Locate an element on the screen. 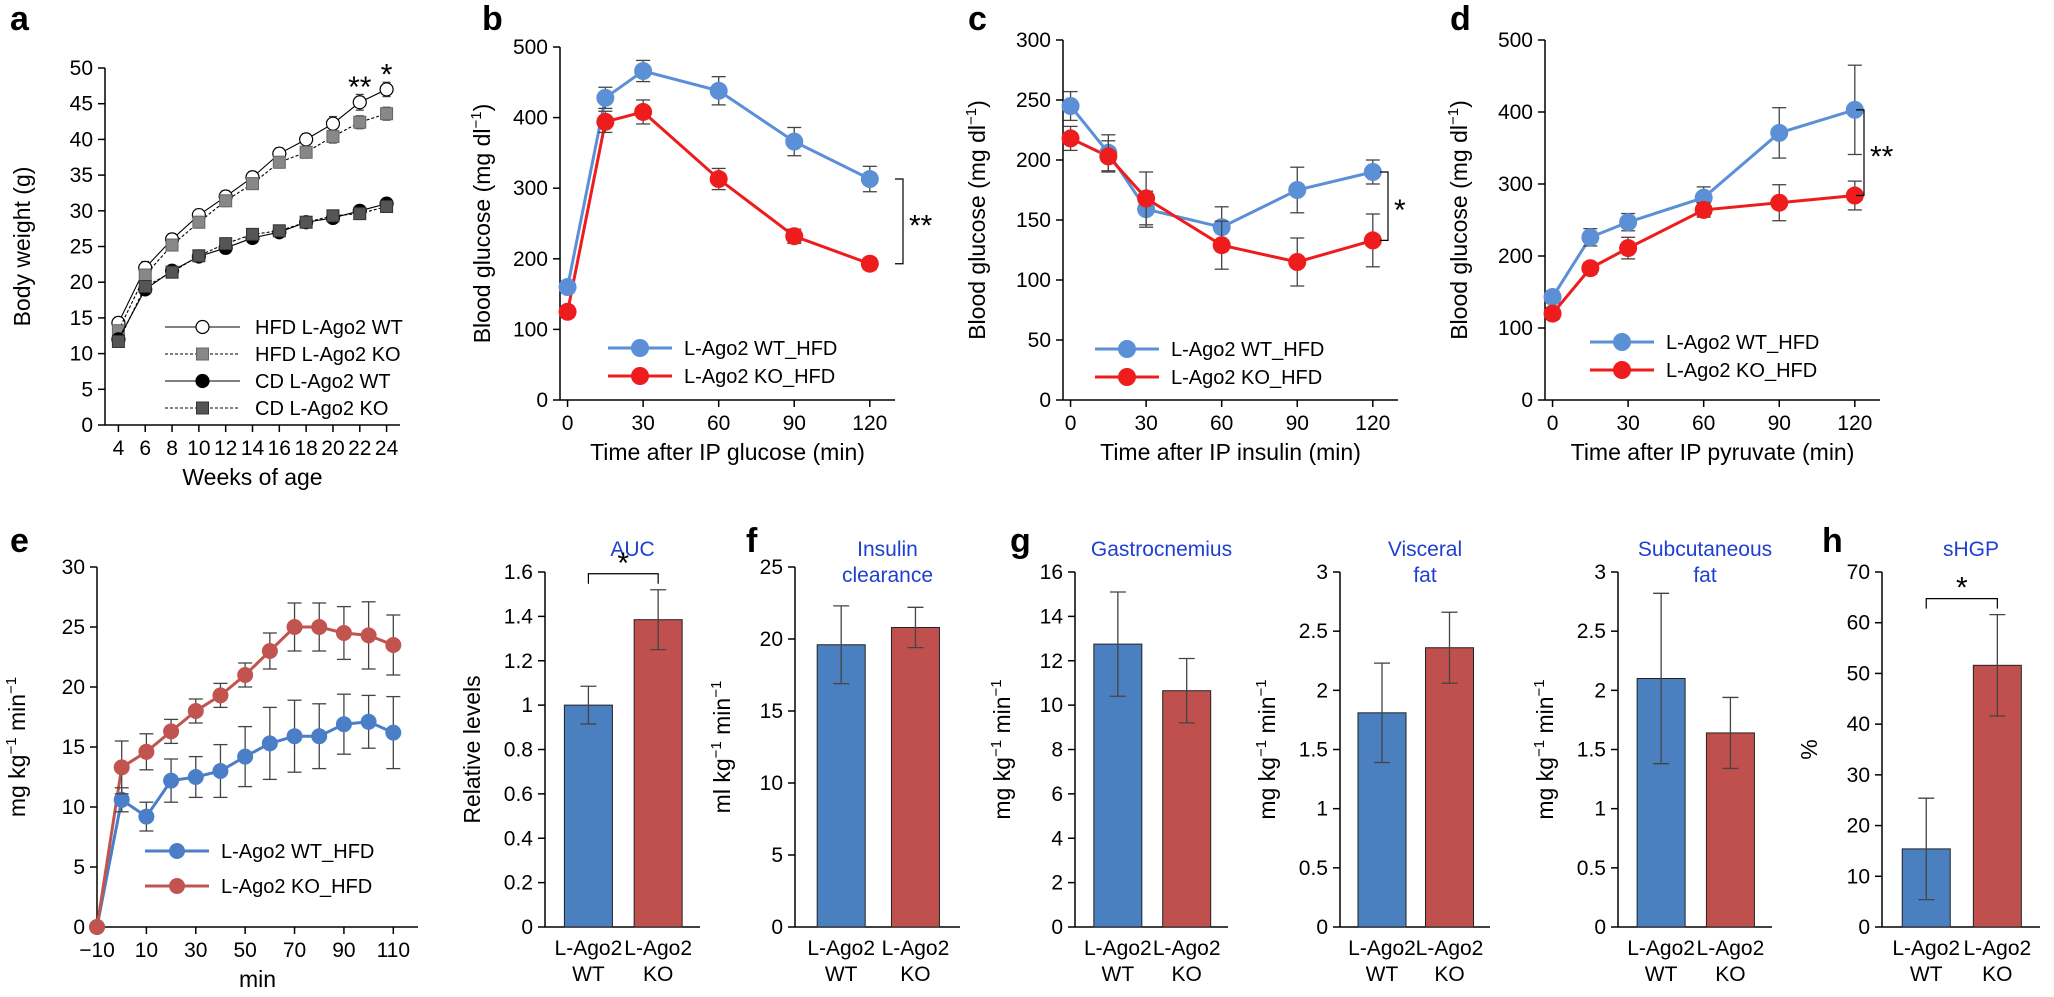  y-tick-label: 1.6 is located at coordinates (518, 572).